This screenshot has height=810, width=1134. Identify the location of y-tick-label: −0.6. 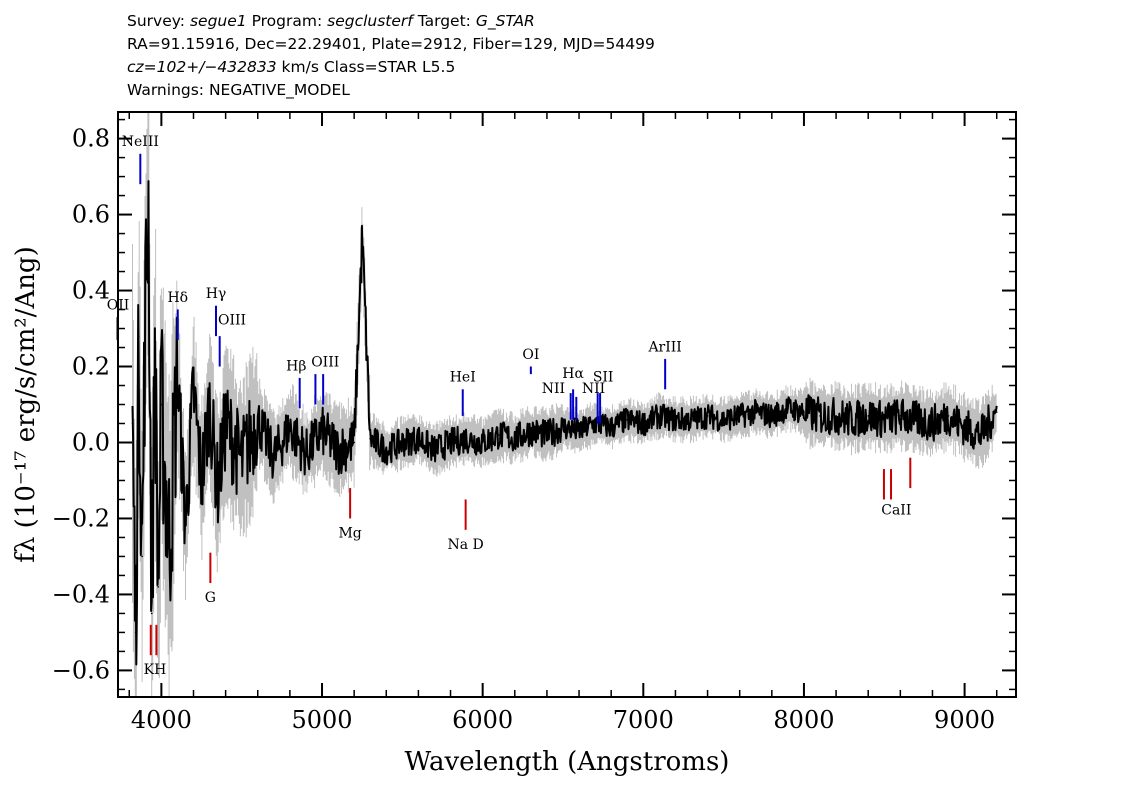
(81, 670).